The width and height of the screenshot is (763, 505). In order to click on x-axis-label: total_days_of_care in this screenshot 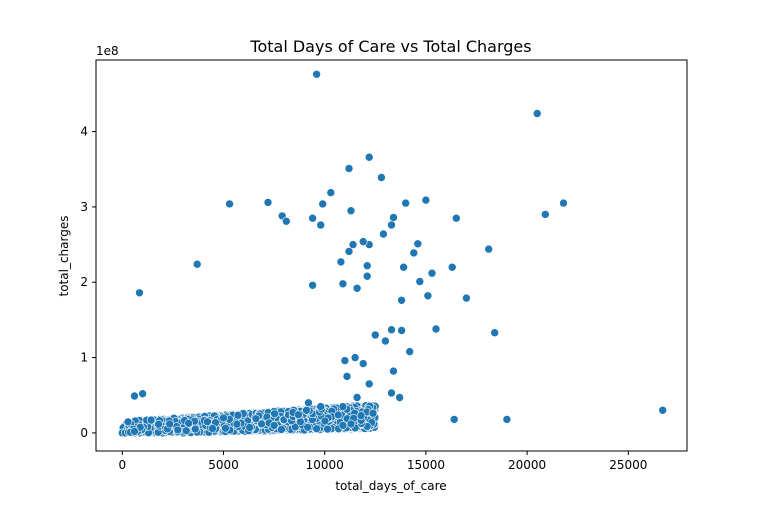, I will do `click(390, 486)`.